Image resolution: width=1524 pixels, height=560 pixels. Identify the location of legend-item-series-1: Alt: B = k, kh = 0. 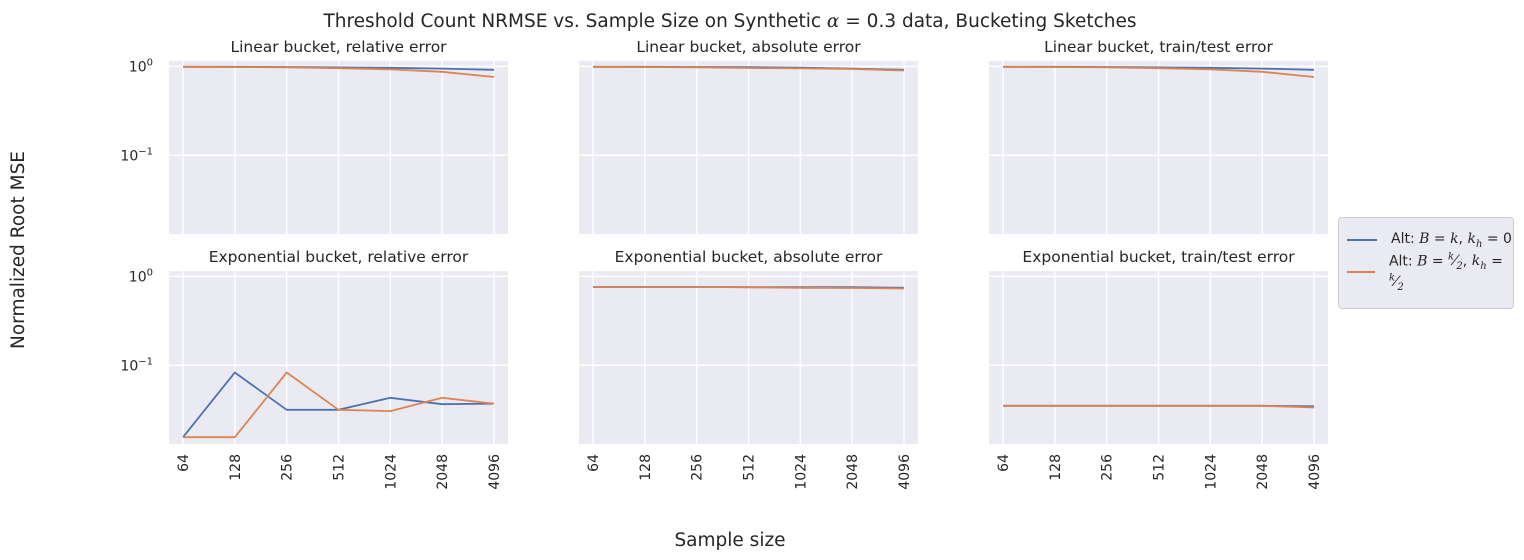
(1429, 240).